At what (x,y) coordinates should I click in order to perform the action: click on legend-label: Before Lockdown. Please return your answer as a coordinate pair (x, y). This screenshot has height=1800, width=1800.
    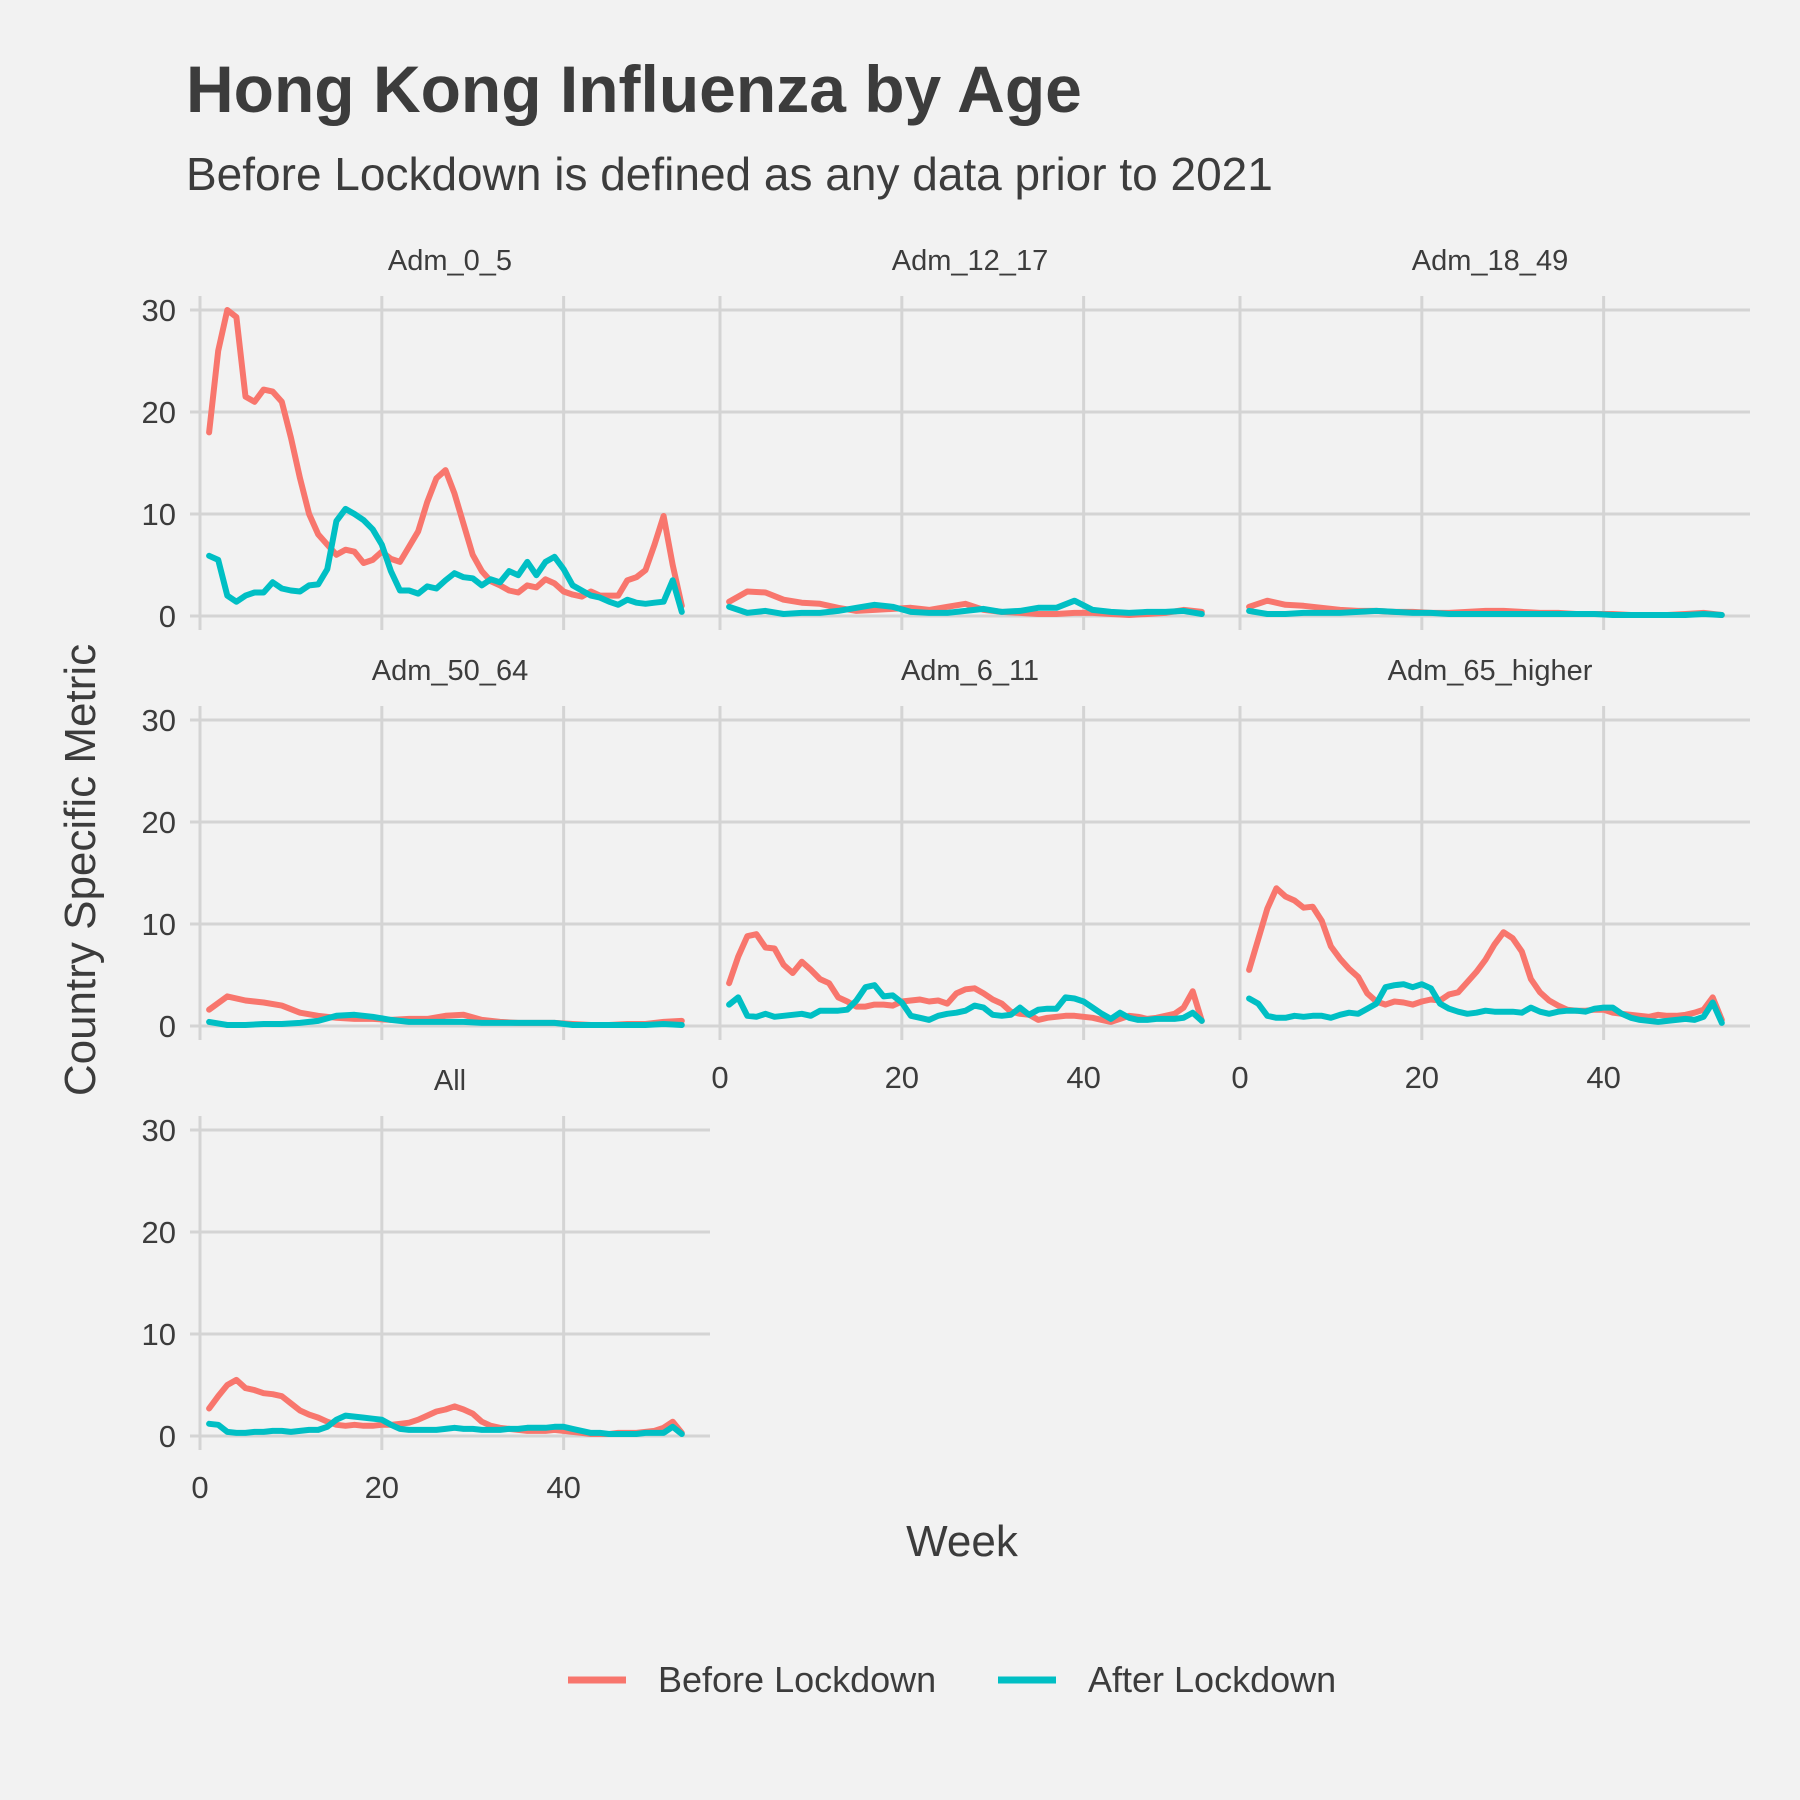
    Looking at the image, I should click on (797, 1679).